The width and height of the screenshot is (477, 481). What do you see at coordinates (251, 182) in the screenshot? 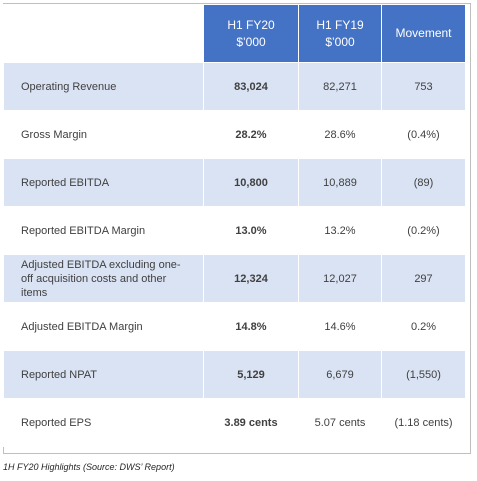
I see `cell-value: 10,800` at bounding box center [251, 182].